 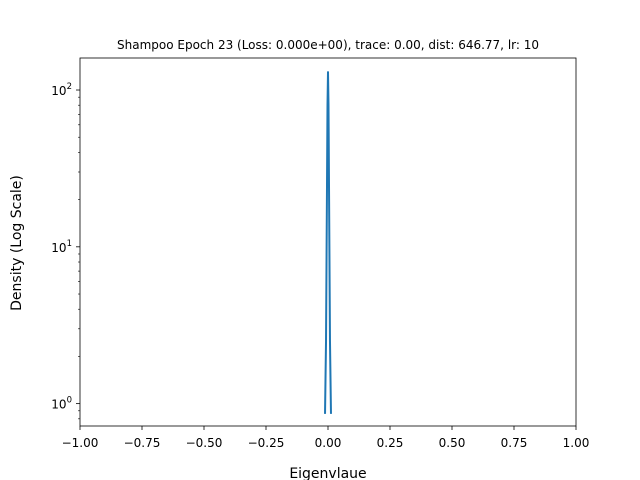 I want to click on y-axis: 10⁰ 10¹ 10², so click(x=65, y=251).